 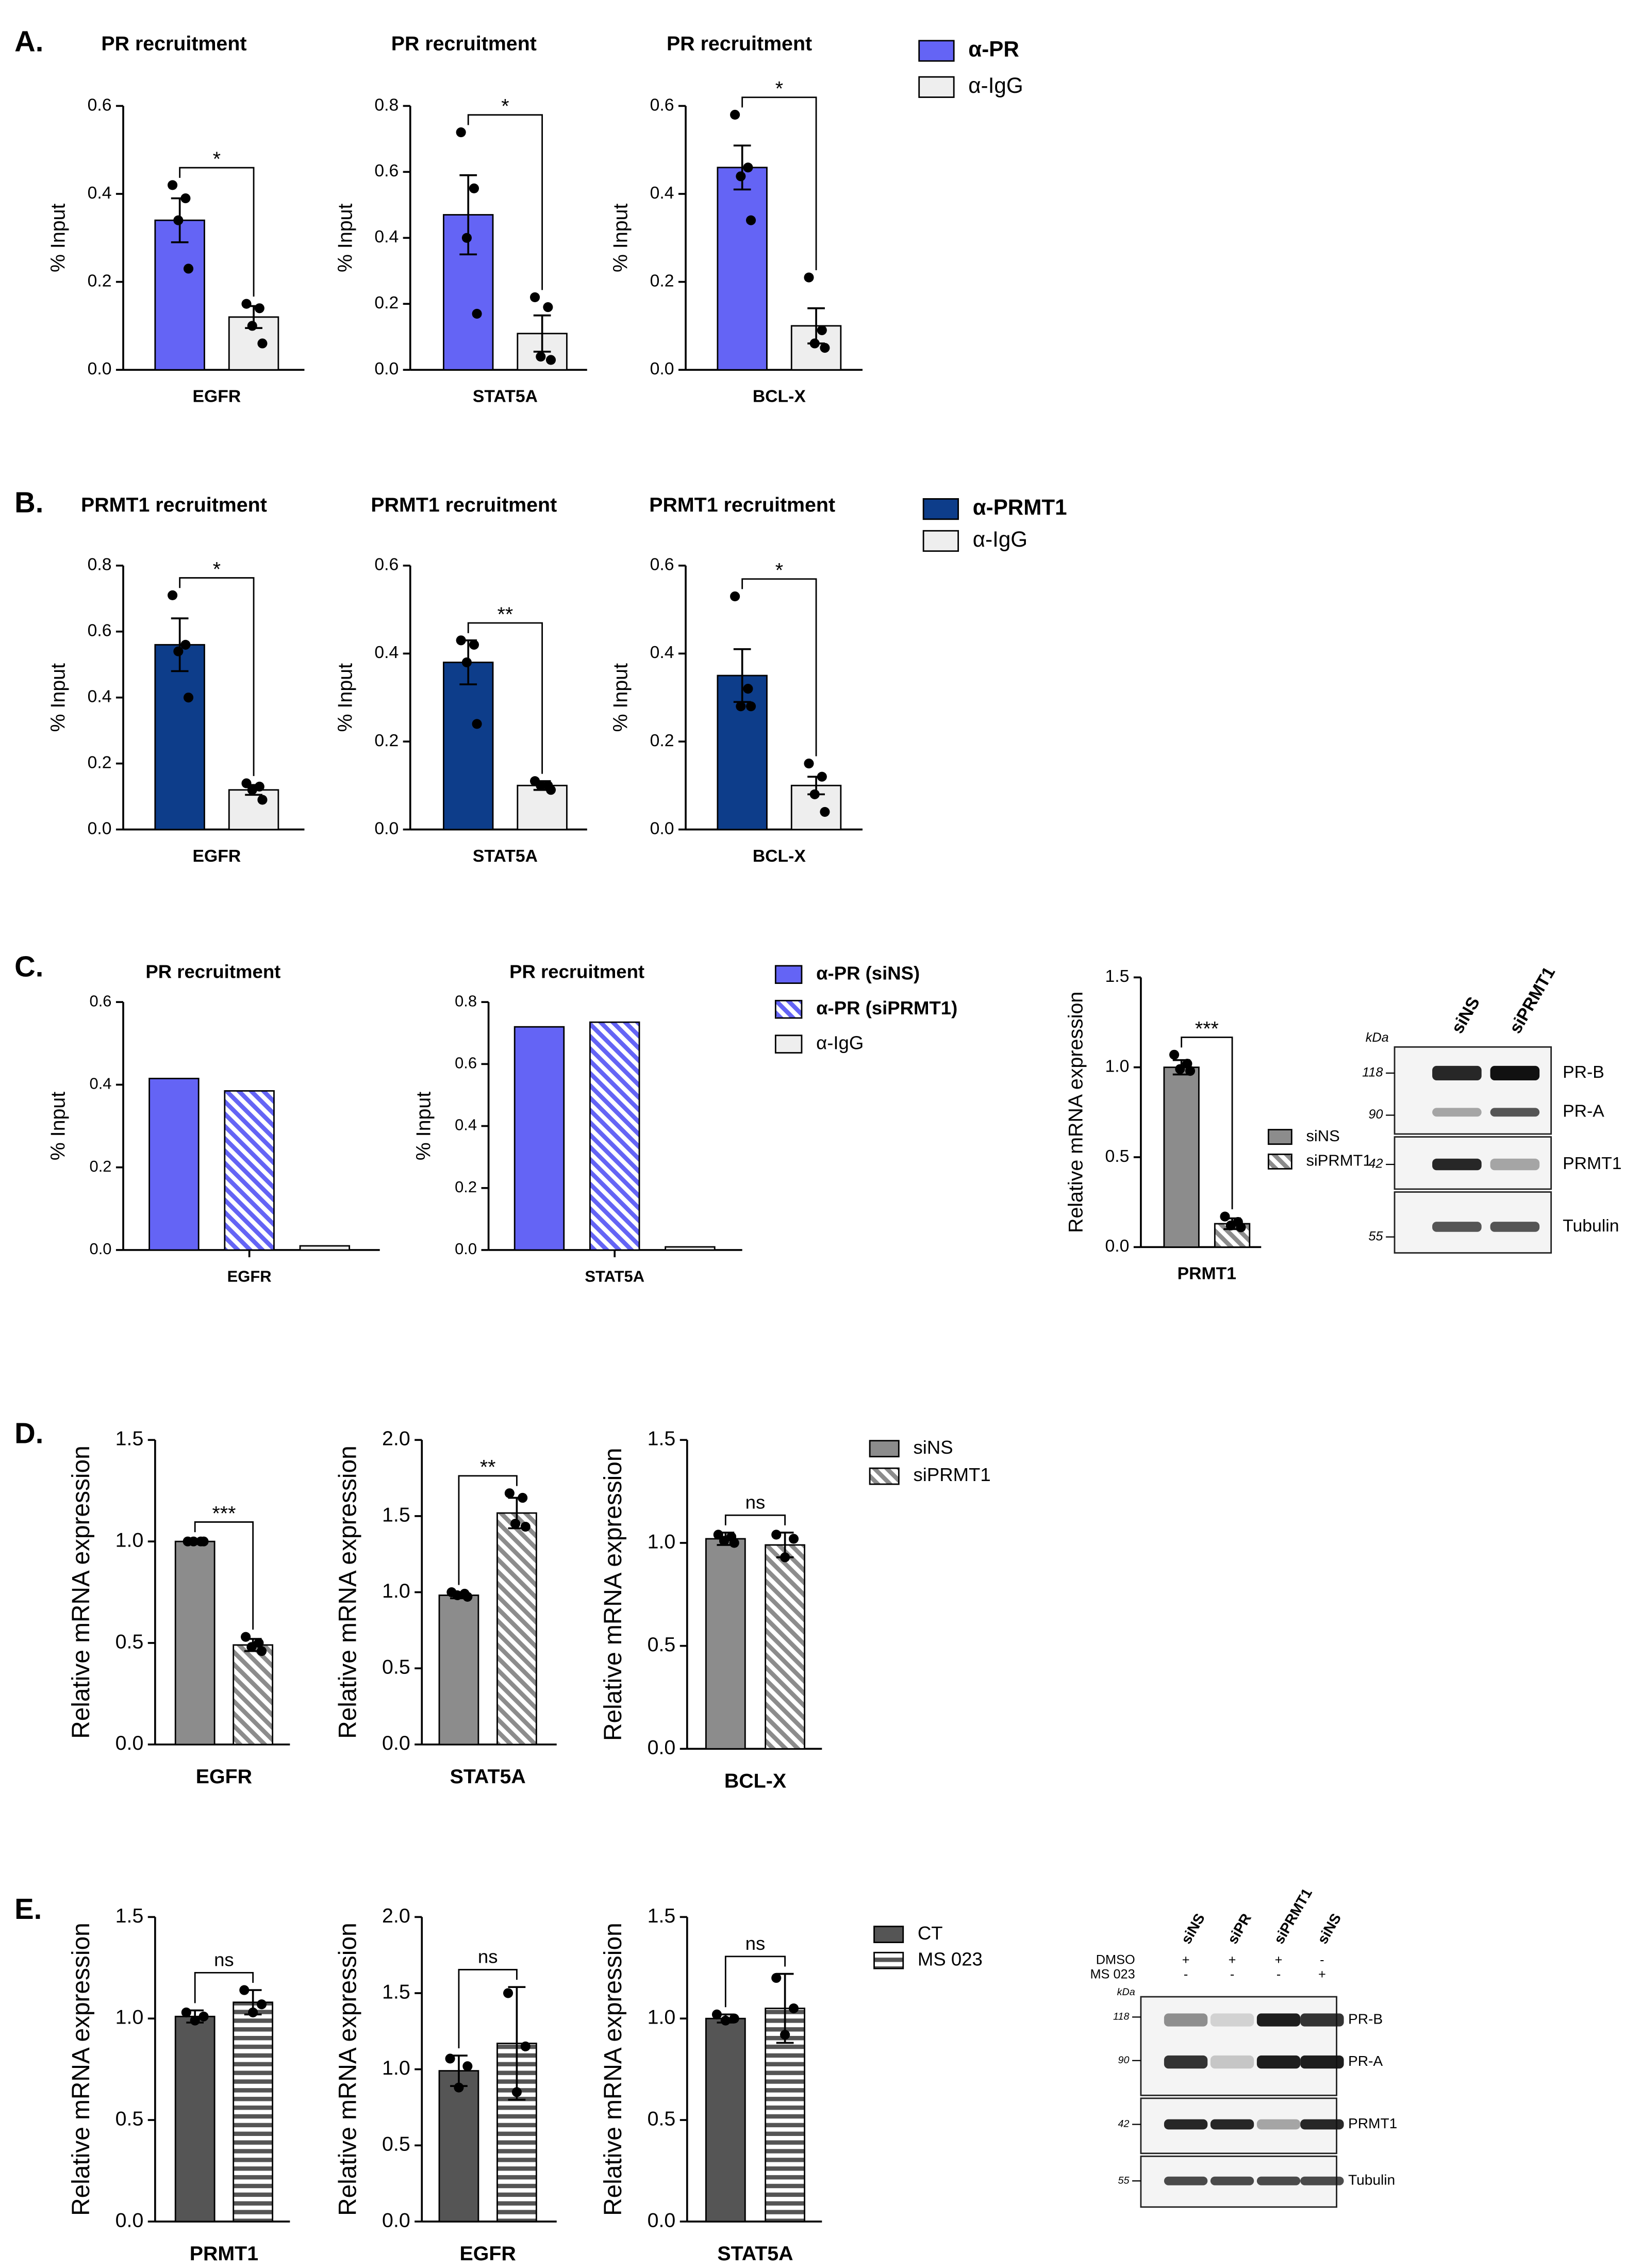 I want to click on x-tick-label: PRMT1, so click(x=224, y=2253).